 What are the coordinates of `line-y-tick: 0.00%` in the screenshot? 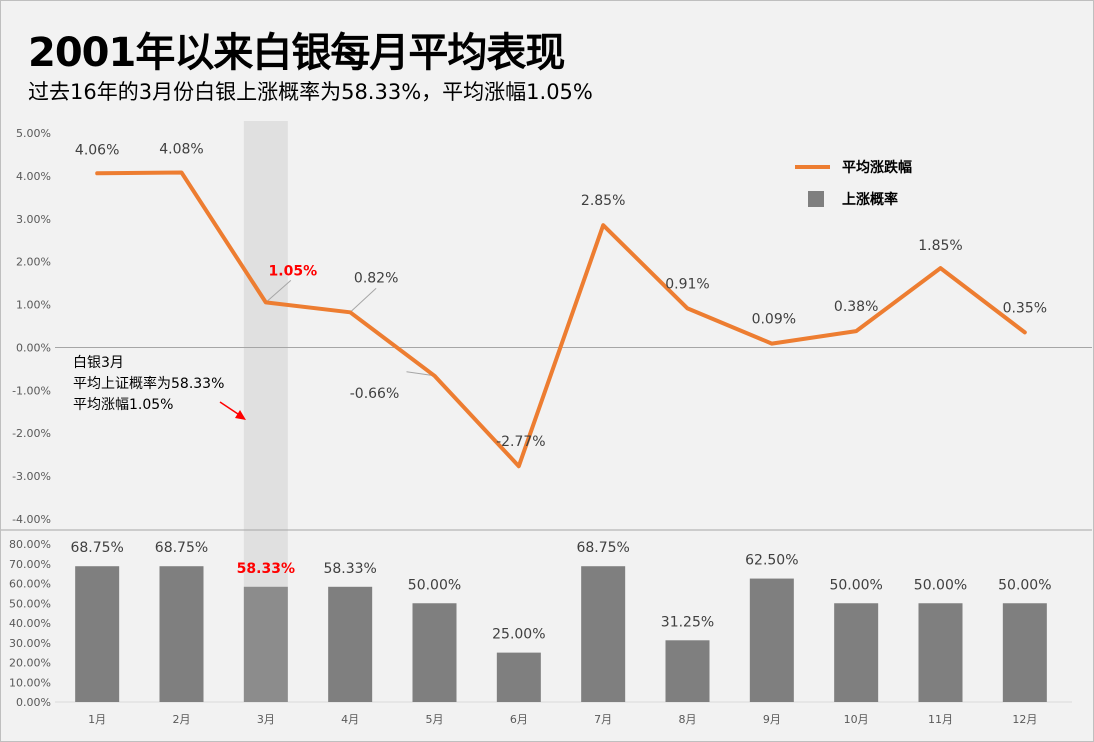 It's located at (33, 347).